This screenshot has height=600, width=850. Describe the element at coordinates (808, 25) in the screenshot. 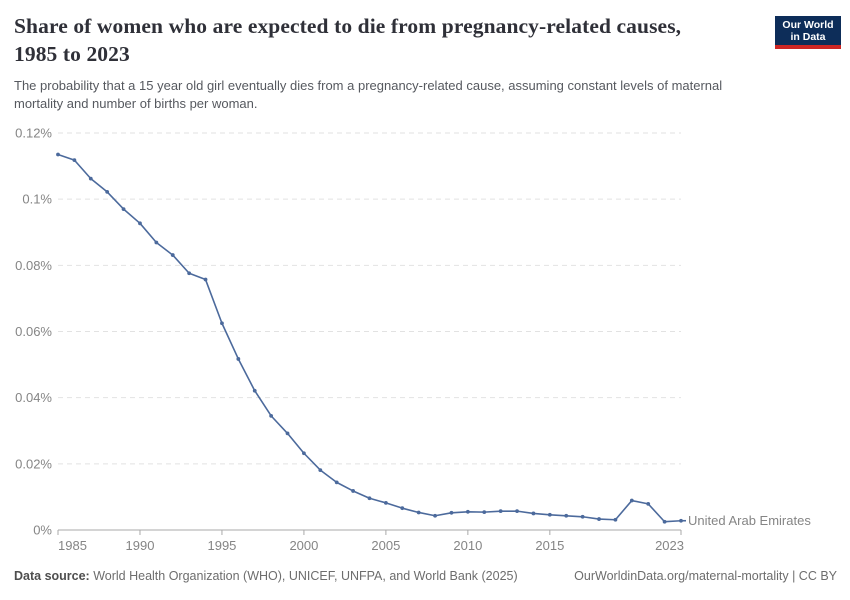

I see `owid-logo-text-line1: Our World` at that location.